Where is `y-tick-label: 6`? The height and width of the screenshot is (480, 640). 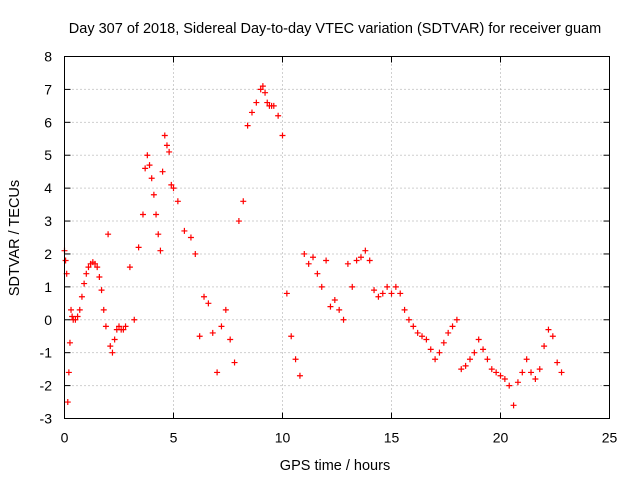 y-tick-label: 6 is located at coordinates (48, 122).